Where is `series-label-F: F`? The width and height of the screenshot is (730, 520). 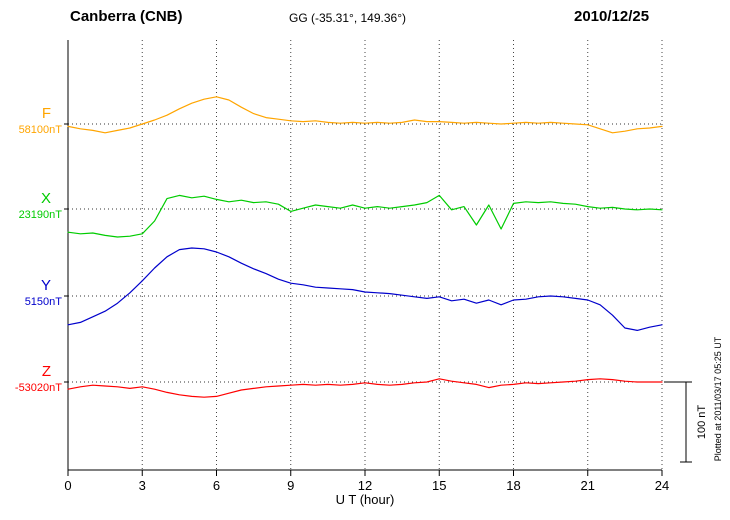
series-label-F: F is located at coordinates (46, 113).